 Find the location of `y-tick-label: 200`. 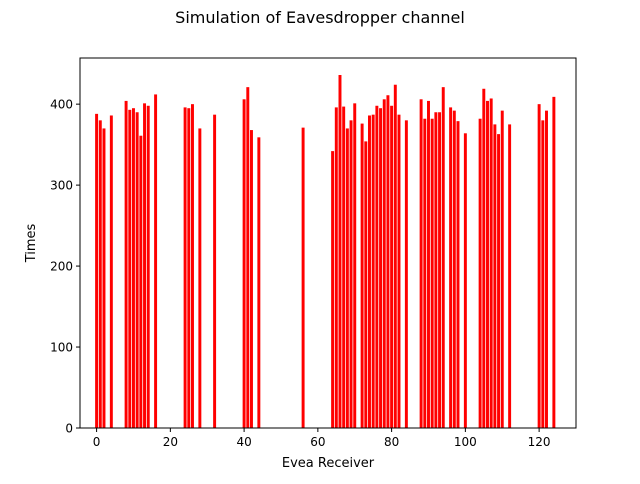

y-tick-label: 200 is located at coordinates (61, 267).